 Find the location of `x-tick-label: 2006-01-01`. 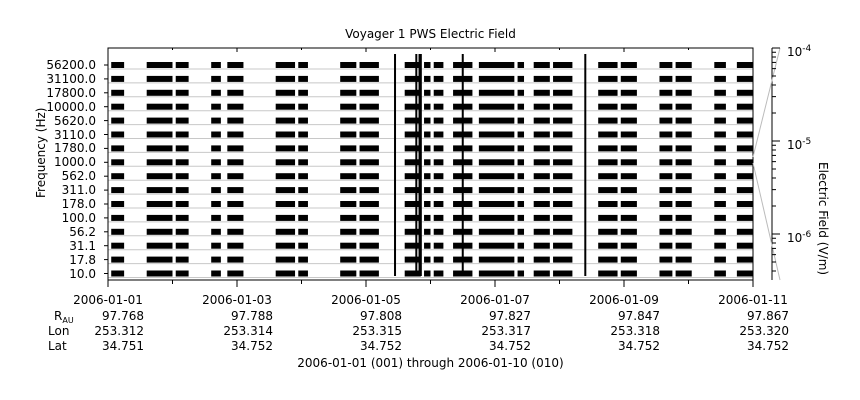

x-tick-label: 2006-01-01 is located at coordinates (108, 300).